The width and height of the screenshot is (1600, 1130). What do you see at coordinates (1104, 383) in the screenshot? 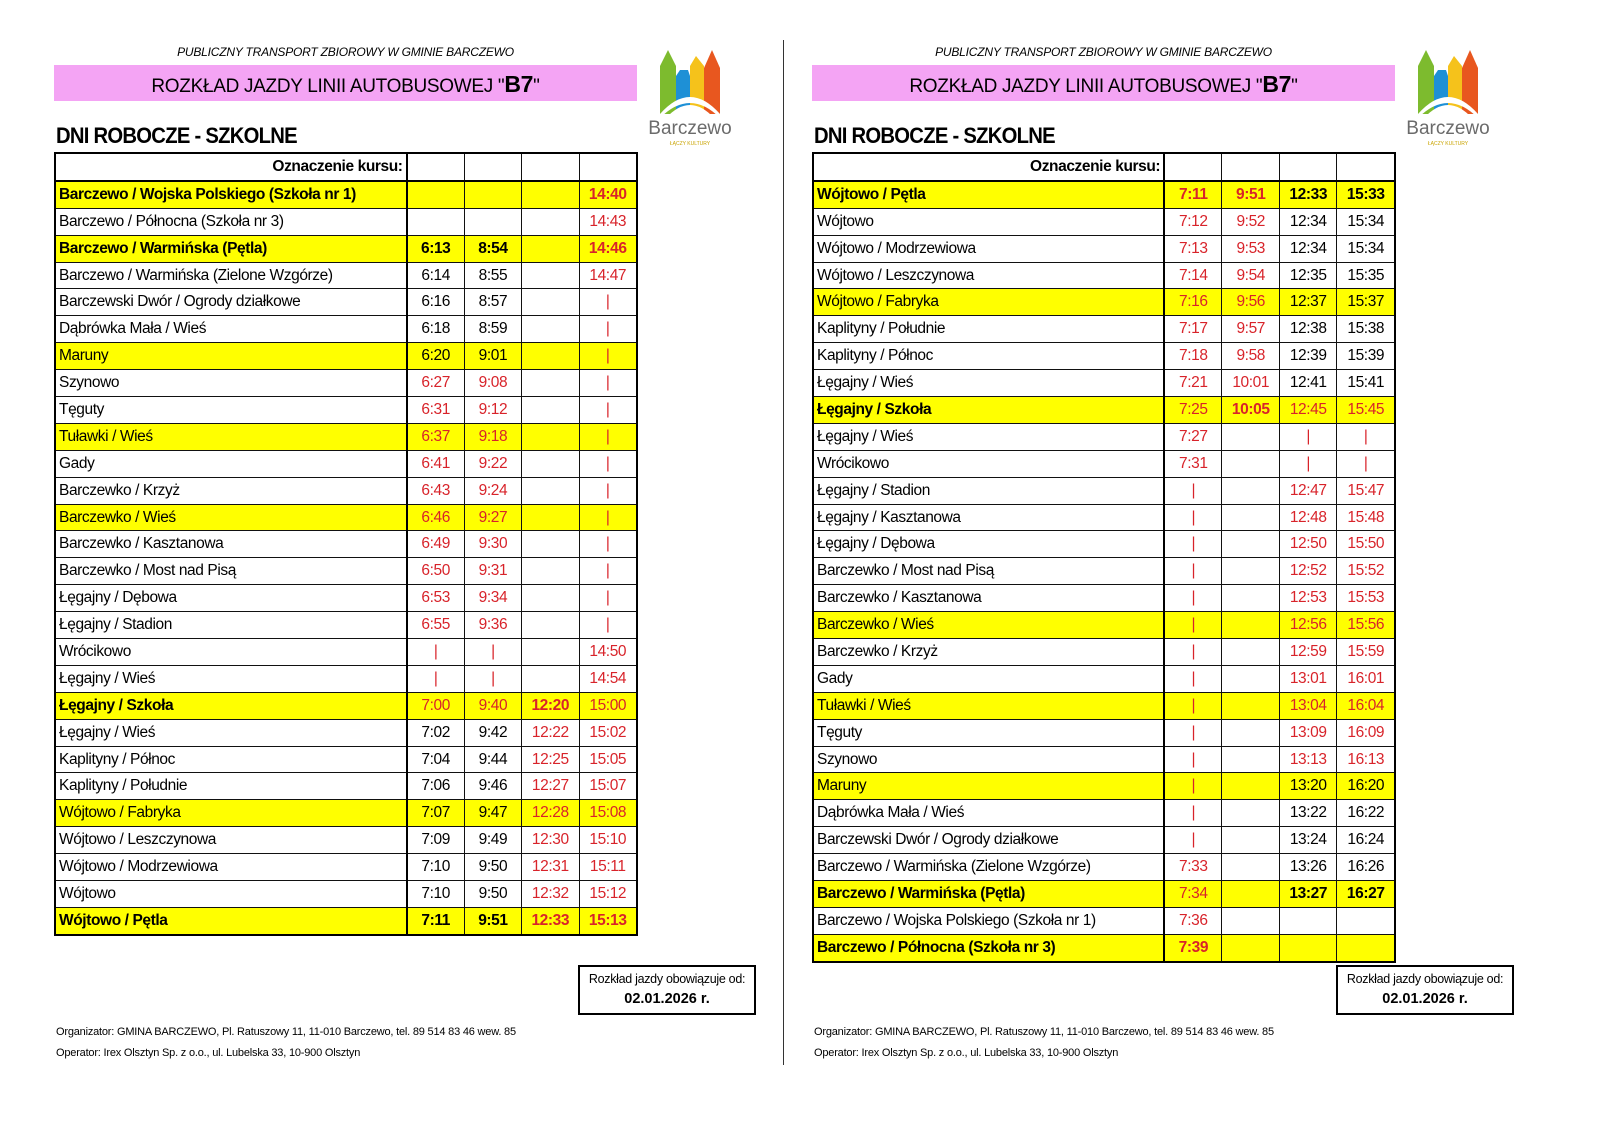
I see `stop-row: Łęgajny / Wieś 7:21 10:01 12:41 15:41` at bounding box center [1104, 383].